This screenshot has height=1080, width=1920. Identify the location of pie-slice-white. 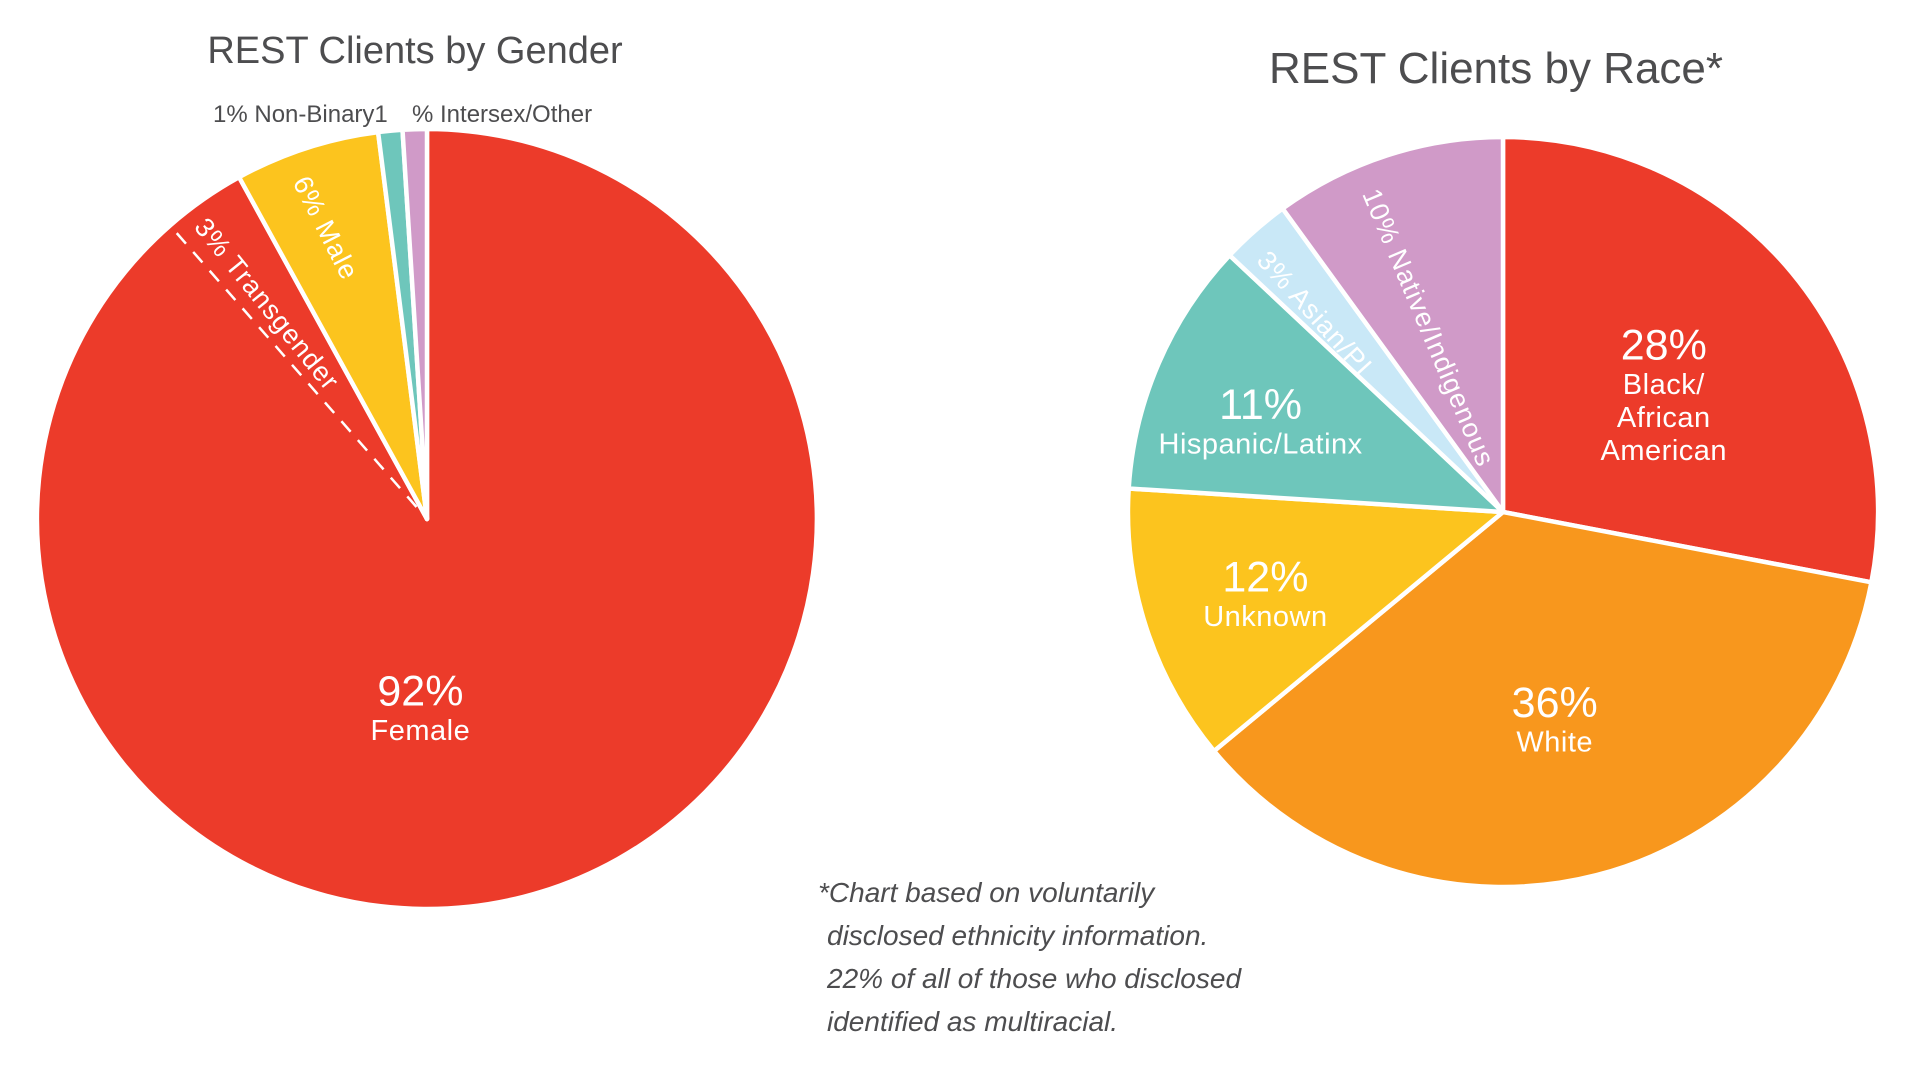
(1542, 699).